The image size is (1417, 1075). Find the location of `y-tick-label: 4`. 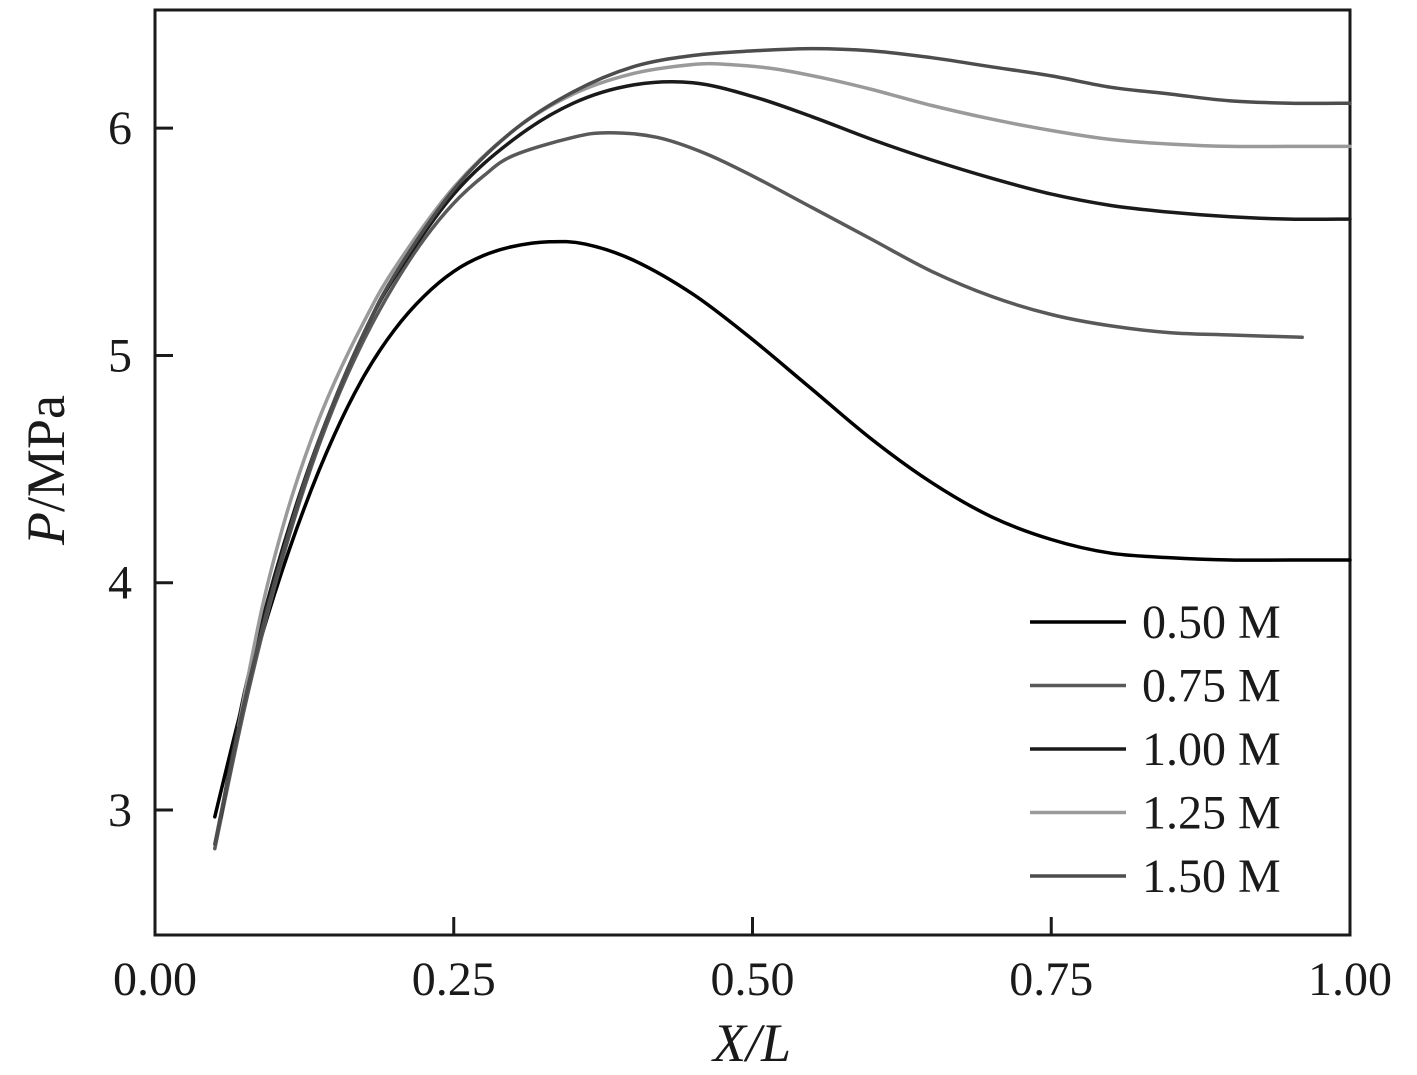

y-tick-label: 4 is located at coordinates (120, 583).